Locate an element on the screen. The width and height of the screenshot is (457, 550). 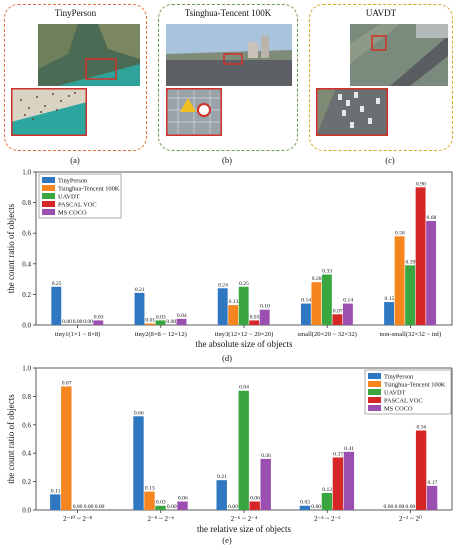
y-axis-label: the count ratio of objects is located at coordinates (11, 439).